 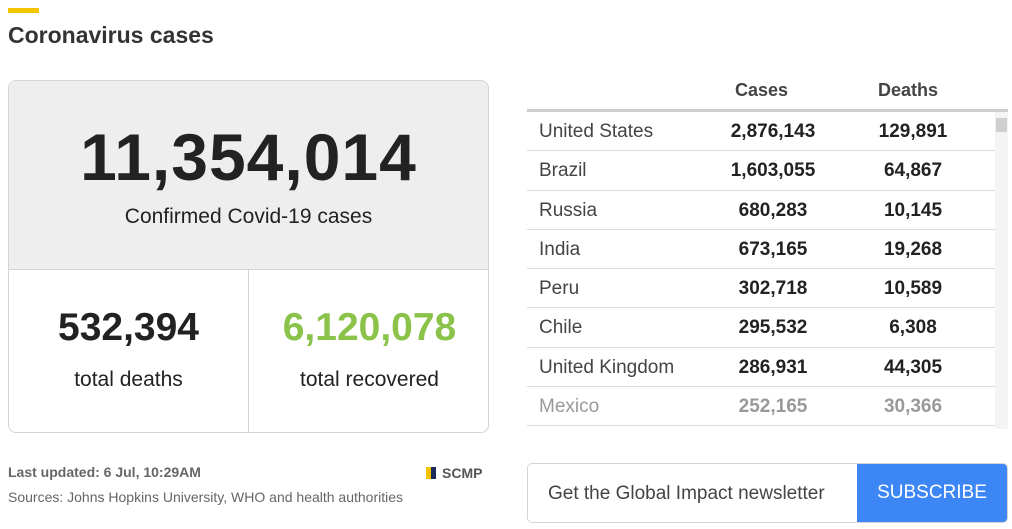 I want to click on country-cases: 295,532, so click(x=773, y=328).